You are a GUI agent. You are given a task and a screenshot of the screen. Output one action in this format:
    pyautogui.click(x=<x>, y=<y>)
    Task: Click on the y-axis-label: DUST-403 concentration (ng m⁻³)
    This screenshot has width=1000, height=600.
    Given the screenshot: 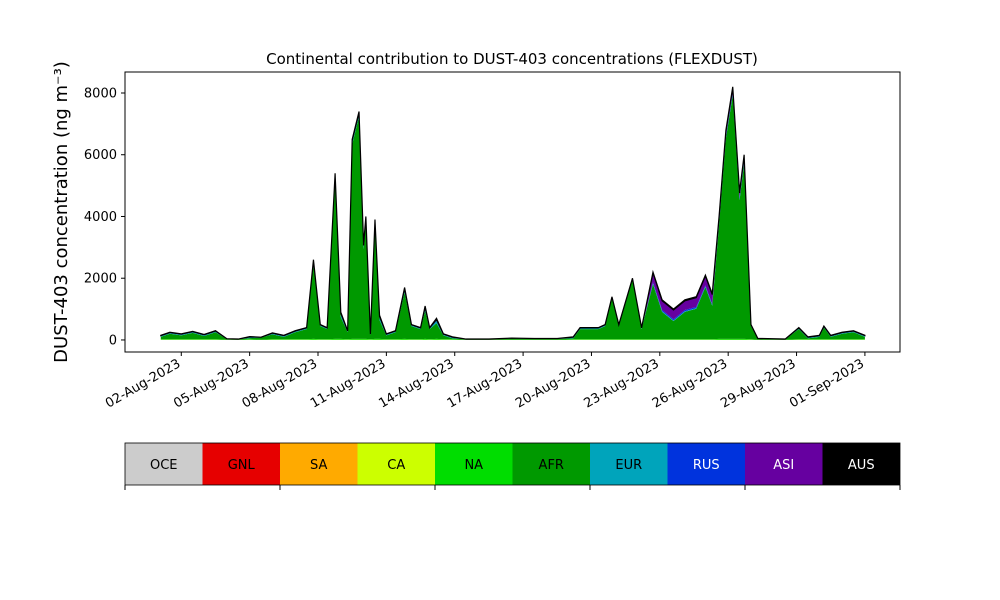 What is the action you would take?
    pyautogui.click(x=61, y=212)
    